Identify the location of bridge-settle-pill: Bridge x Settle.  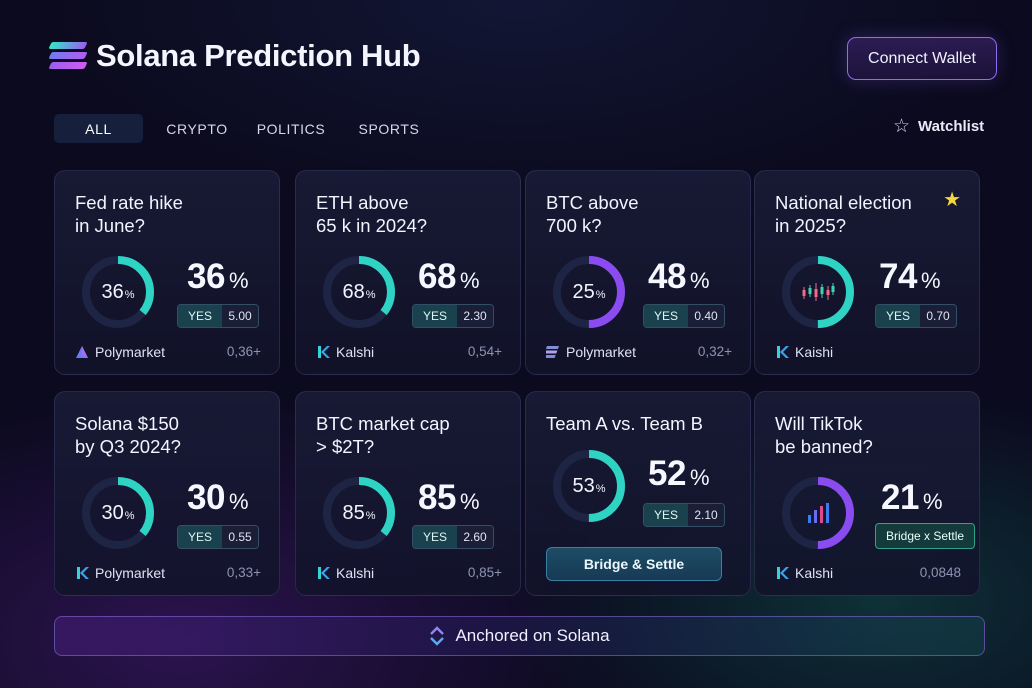
(925, 536).